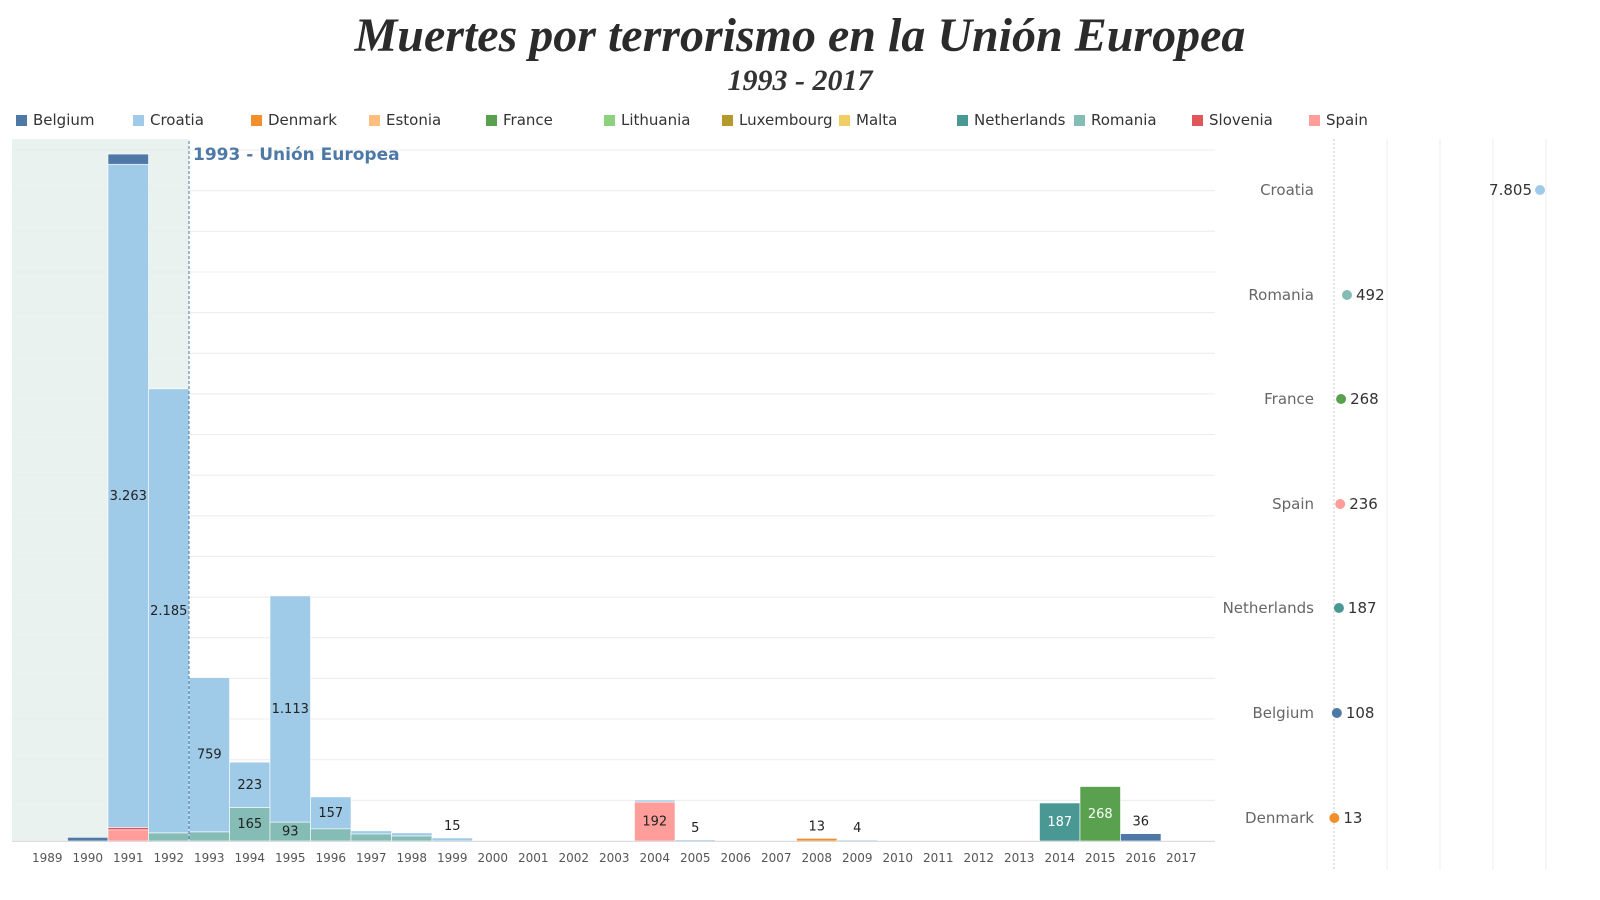  What do you see at coordinates (1124, 120) in the screenshot?
I see `legend-label: Romania` at bounding box center [1124, 120].